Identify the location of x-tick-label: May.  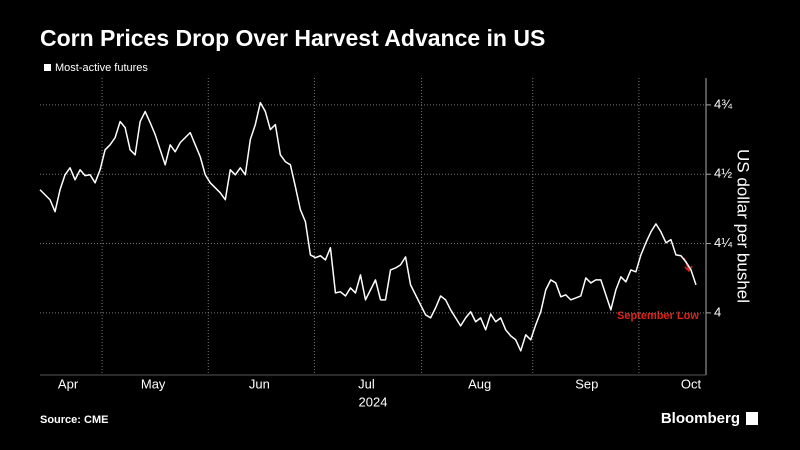
(153, 383).